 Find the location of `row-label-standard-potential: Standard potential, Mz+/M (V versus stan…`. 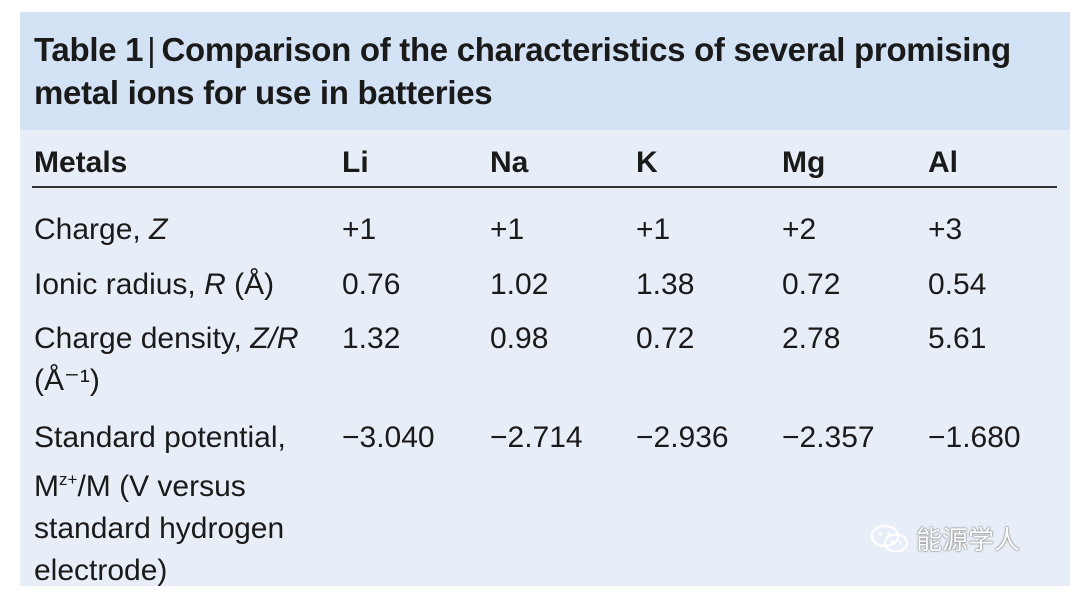

row-label-standard-potential: Standard potential, Mz+/M (V versus stan… is located at coordinates (160, 504).